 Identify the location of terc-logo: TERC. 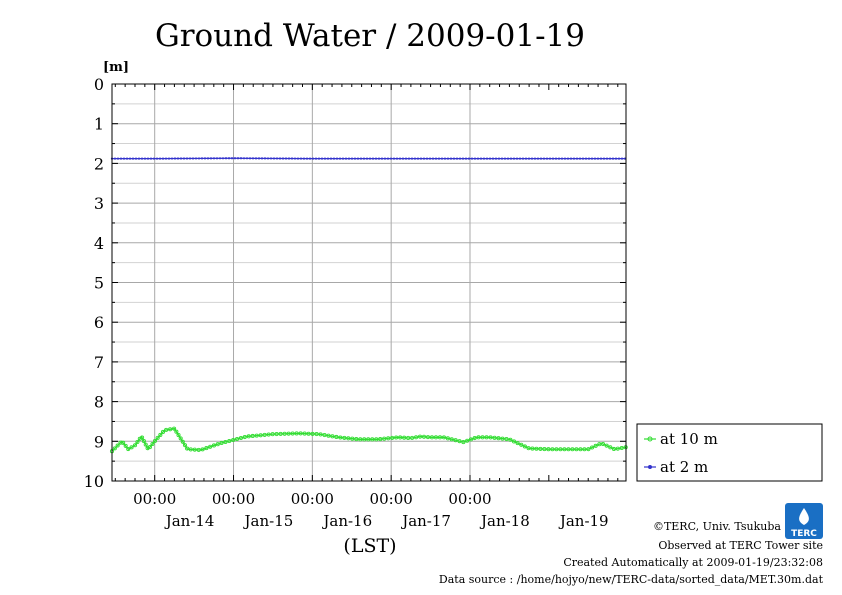
(804, 521).